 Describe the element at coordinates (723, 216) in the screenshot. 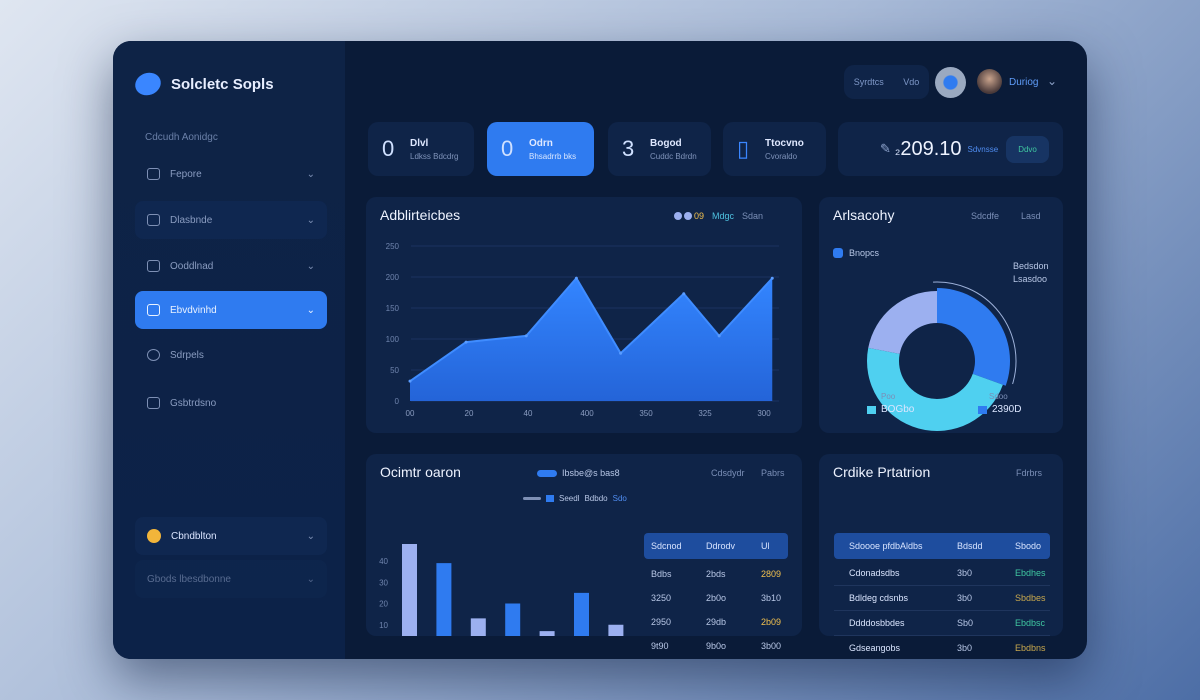

I see `legend-label: Mdgc` at that location.